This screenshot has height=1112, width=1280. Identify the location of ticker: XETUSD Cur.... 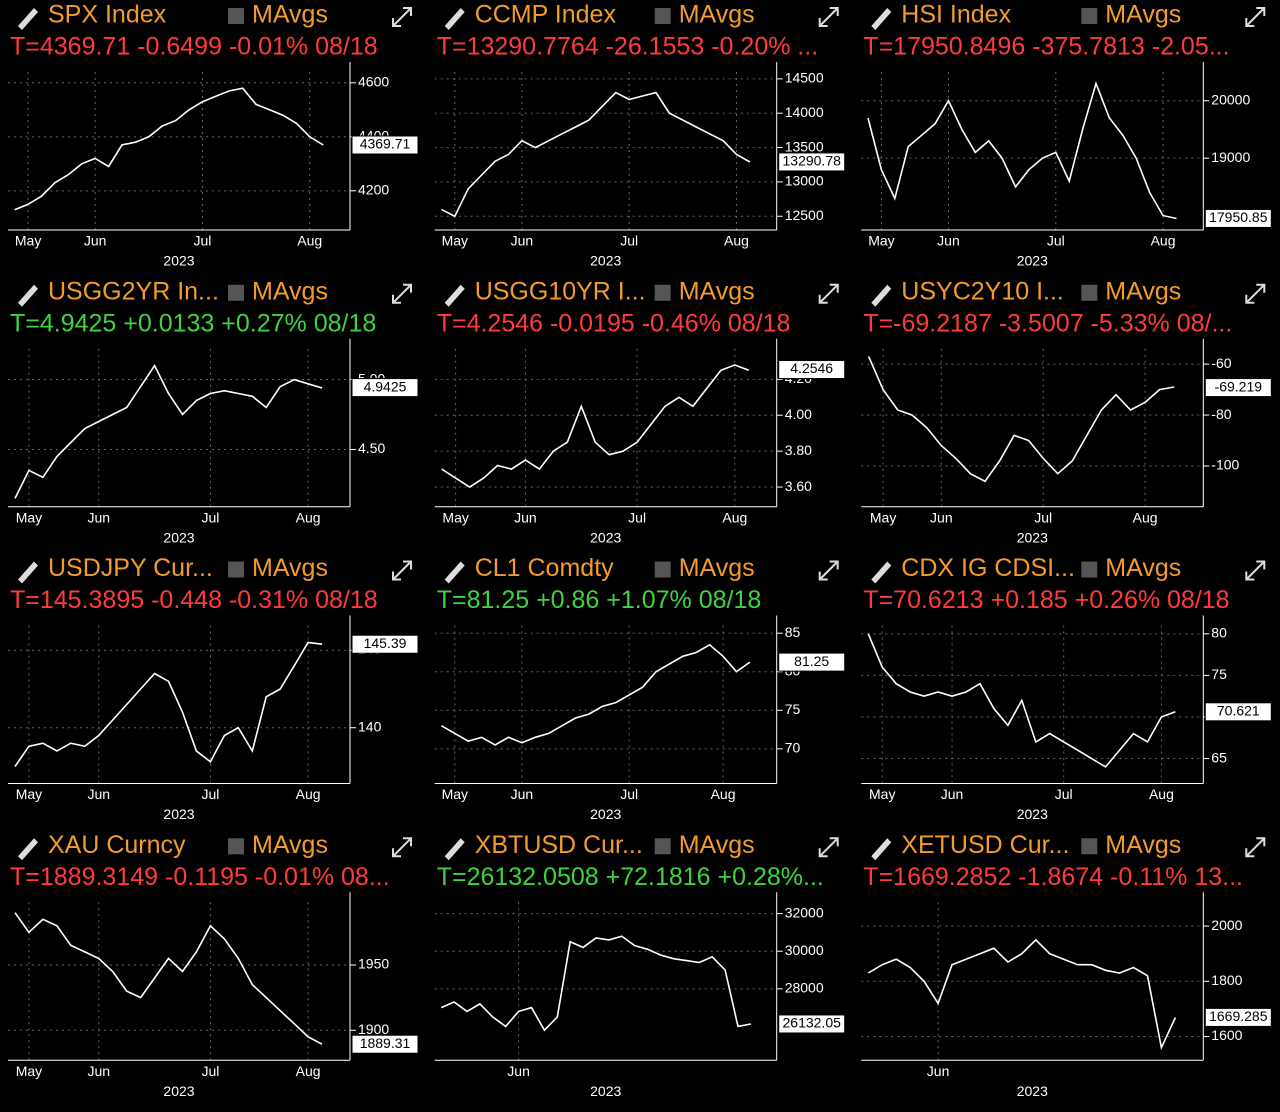
(985, 845).